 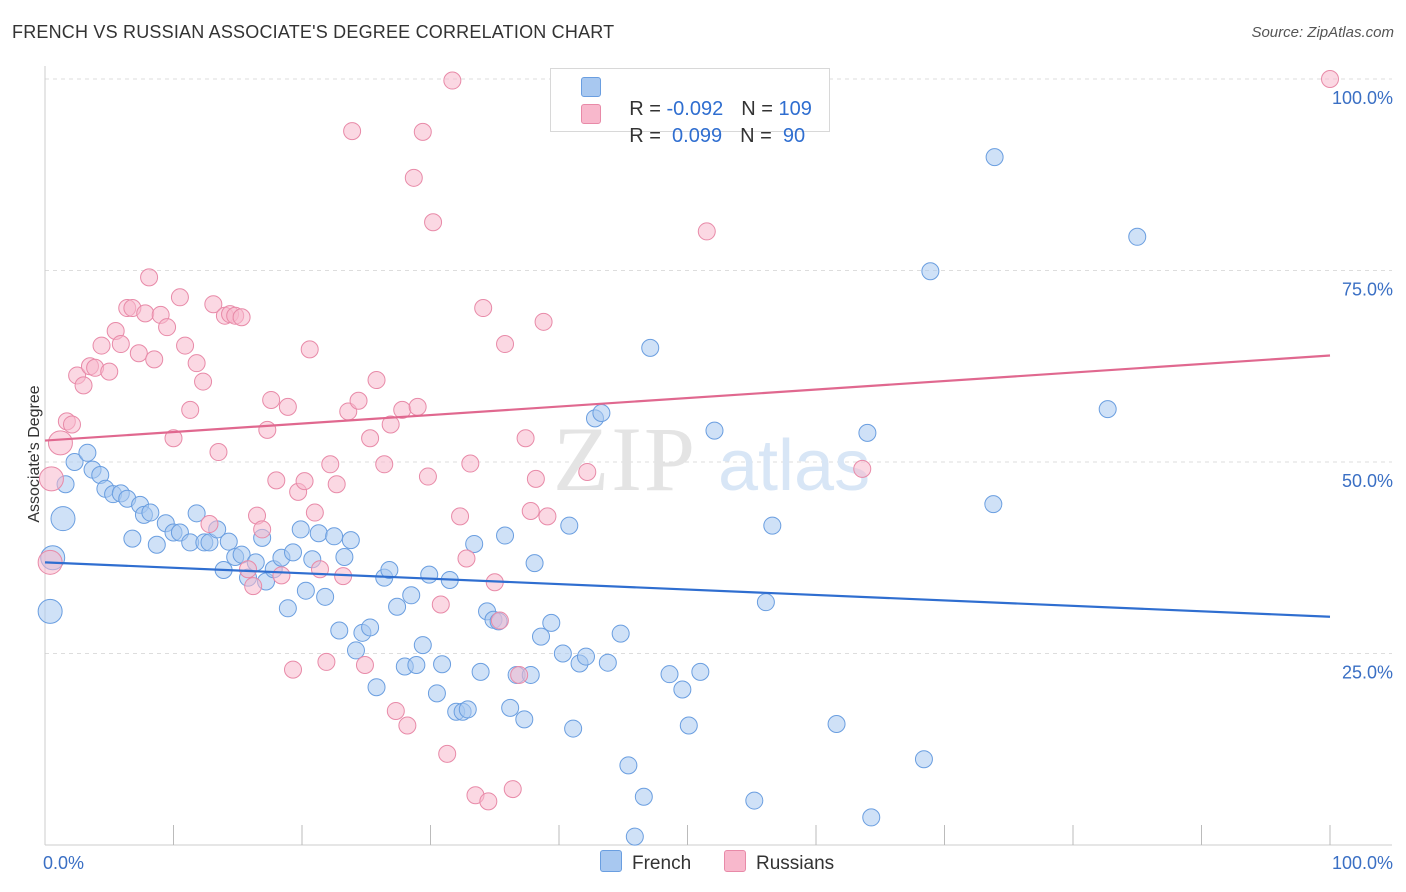 What do you see at coordinates (662, 863) in the screenshot?
I see `french-legend-label: French` at bounding box center [662, 863].